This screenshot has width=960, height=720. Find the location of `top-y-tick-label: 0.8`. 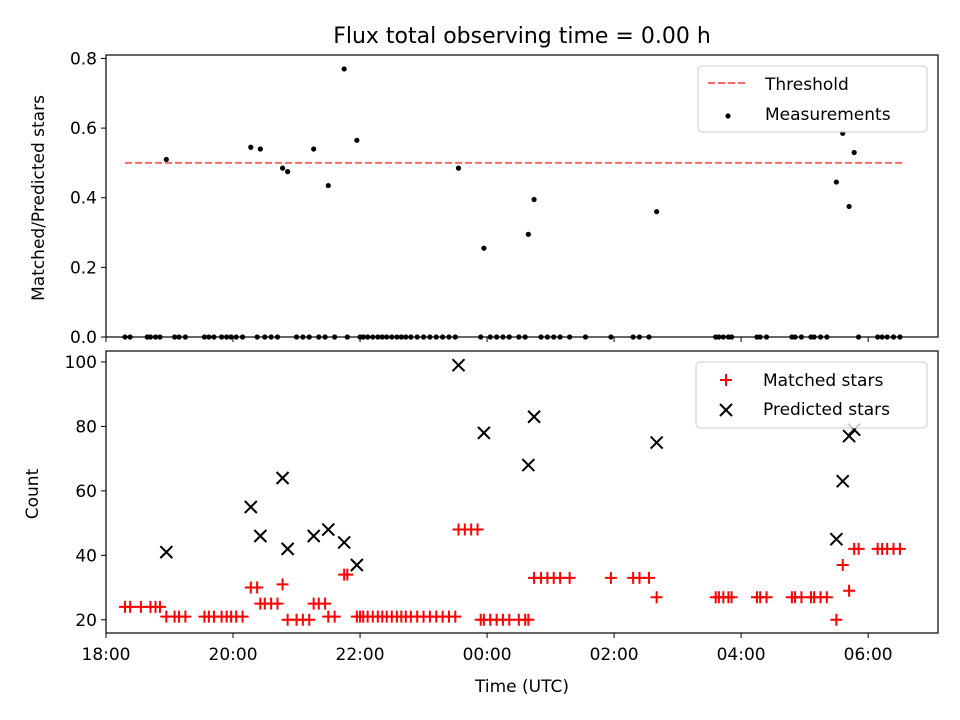

top-y-tick-label: 0.8 is located at coordinates (83, 59).